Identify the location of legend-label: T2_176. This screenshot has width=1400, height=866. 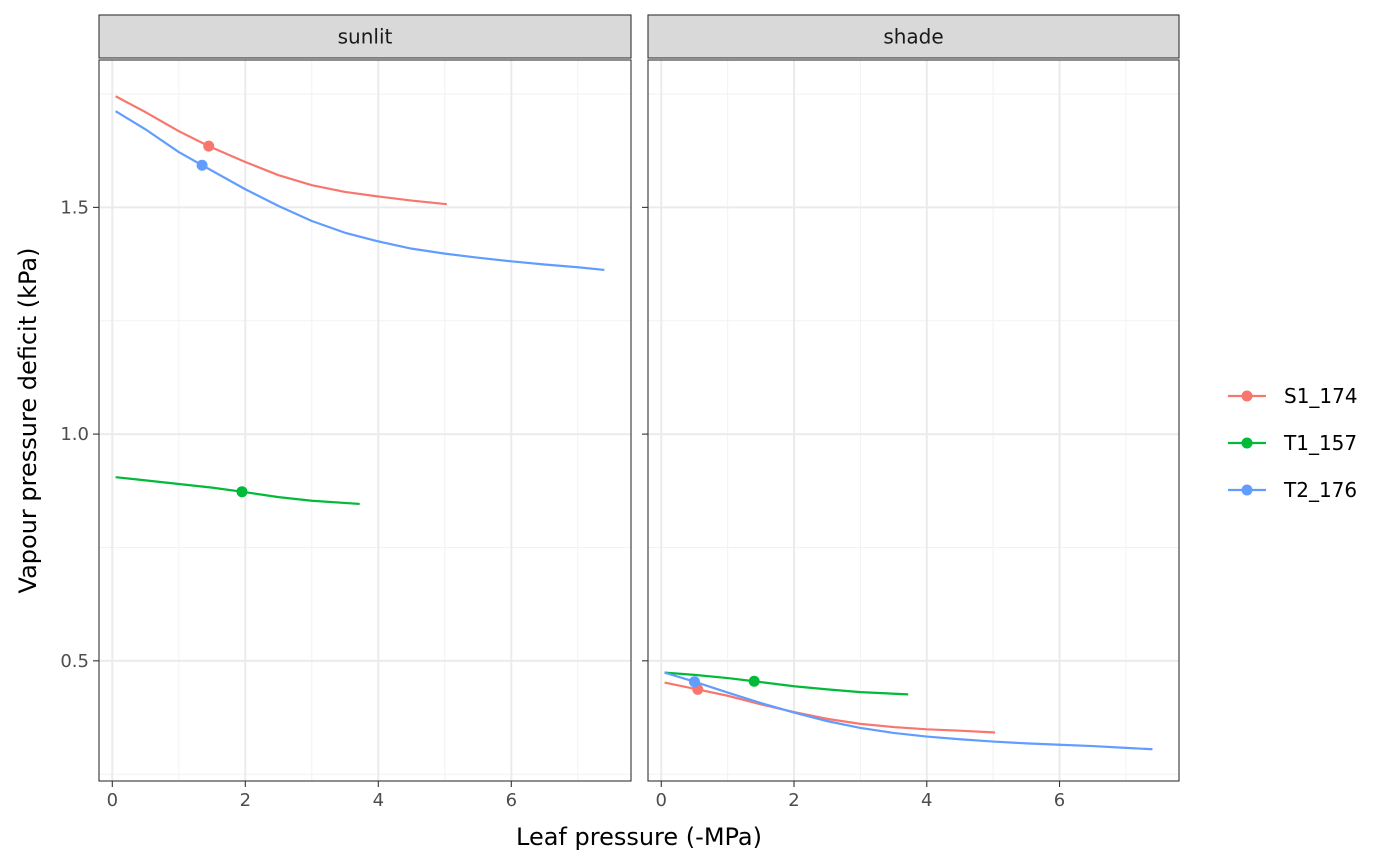
(1320, 490).